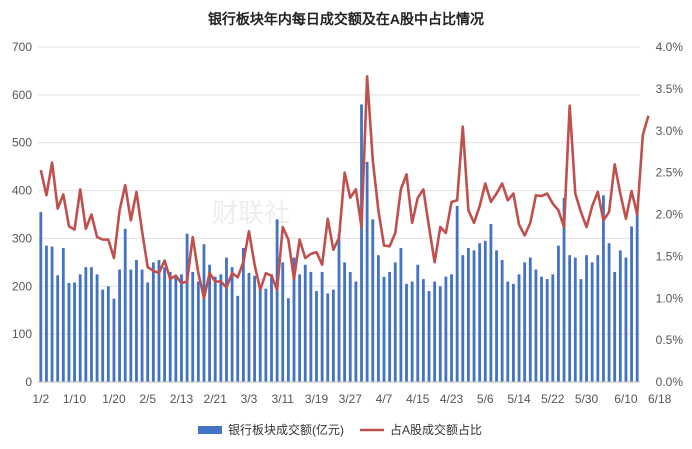 The height and width of the screenshot is (449, 692). I want to click on left-tick-label: 0, so click(28, 382).